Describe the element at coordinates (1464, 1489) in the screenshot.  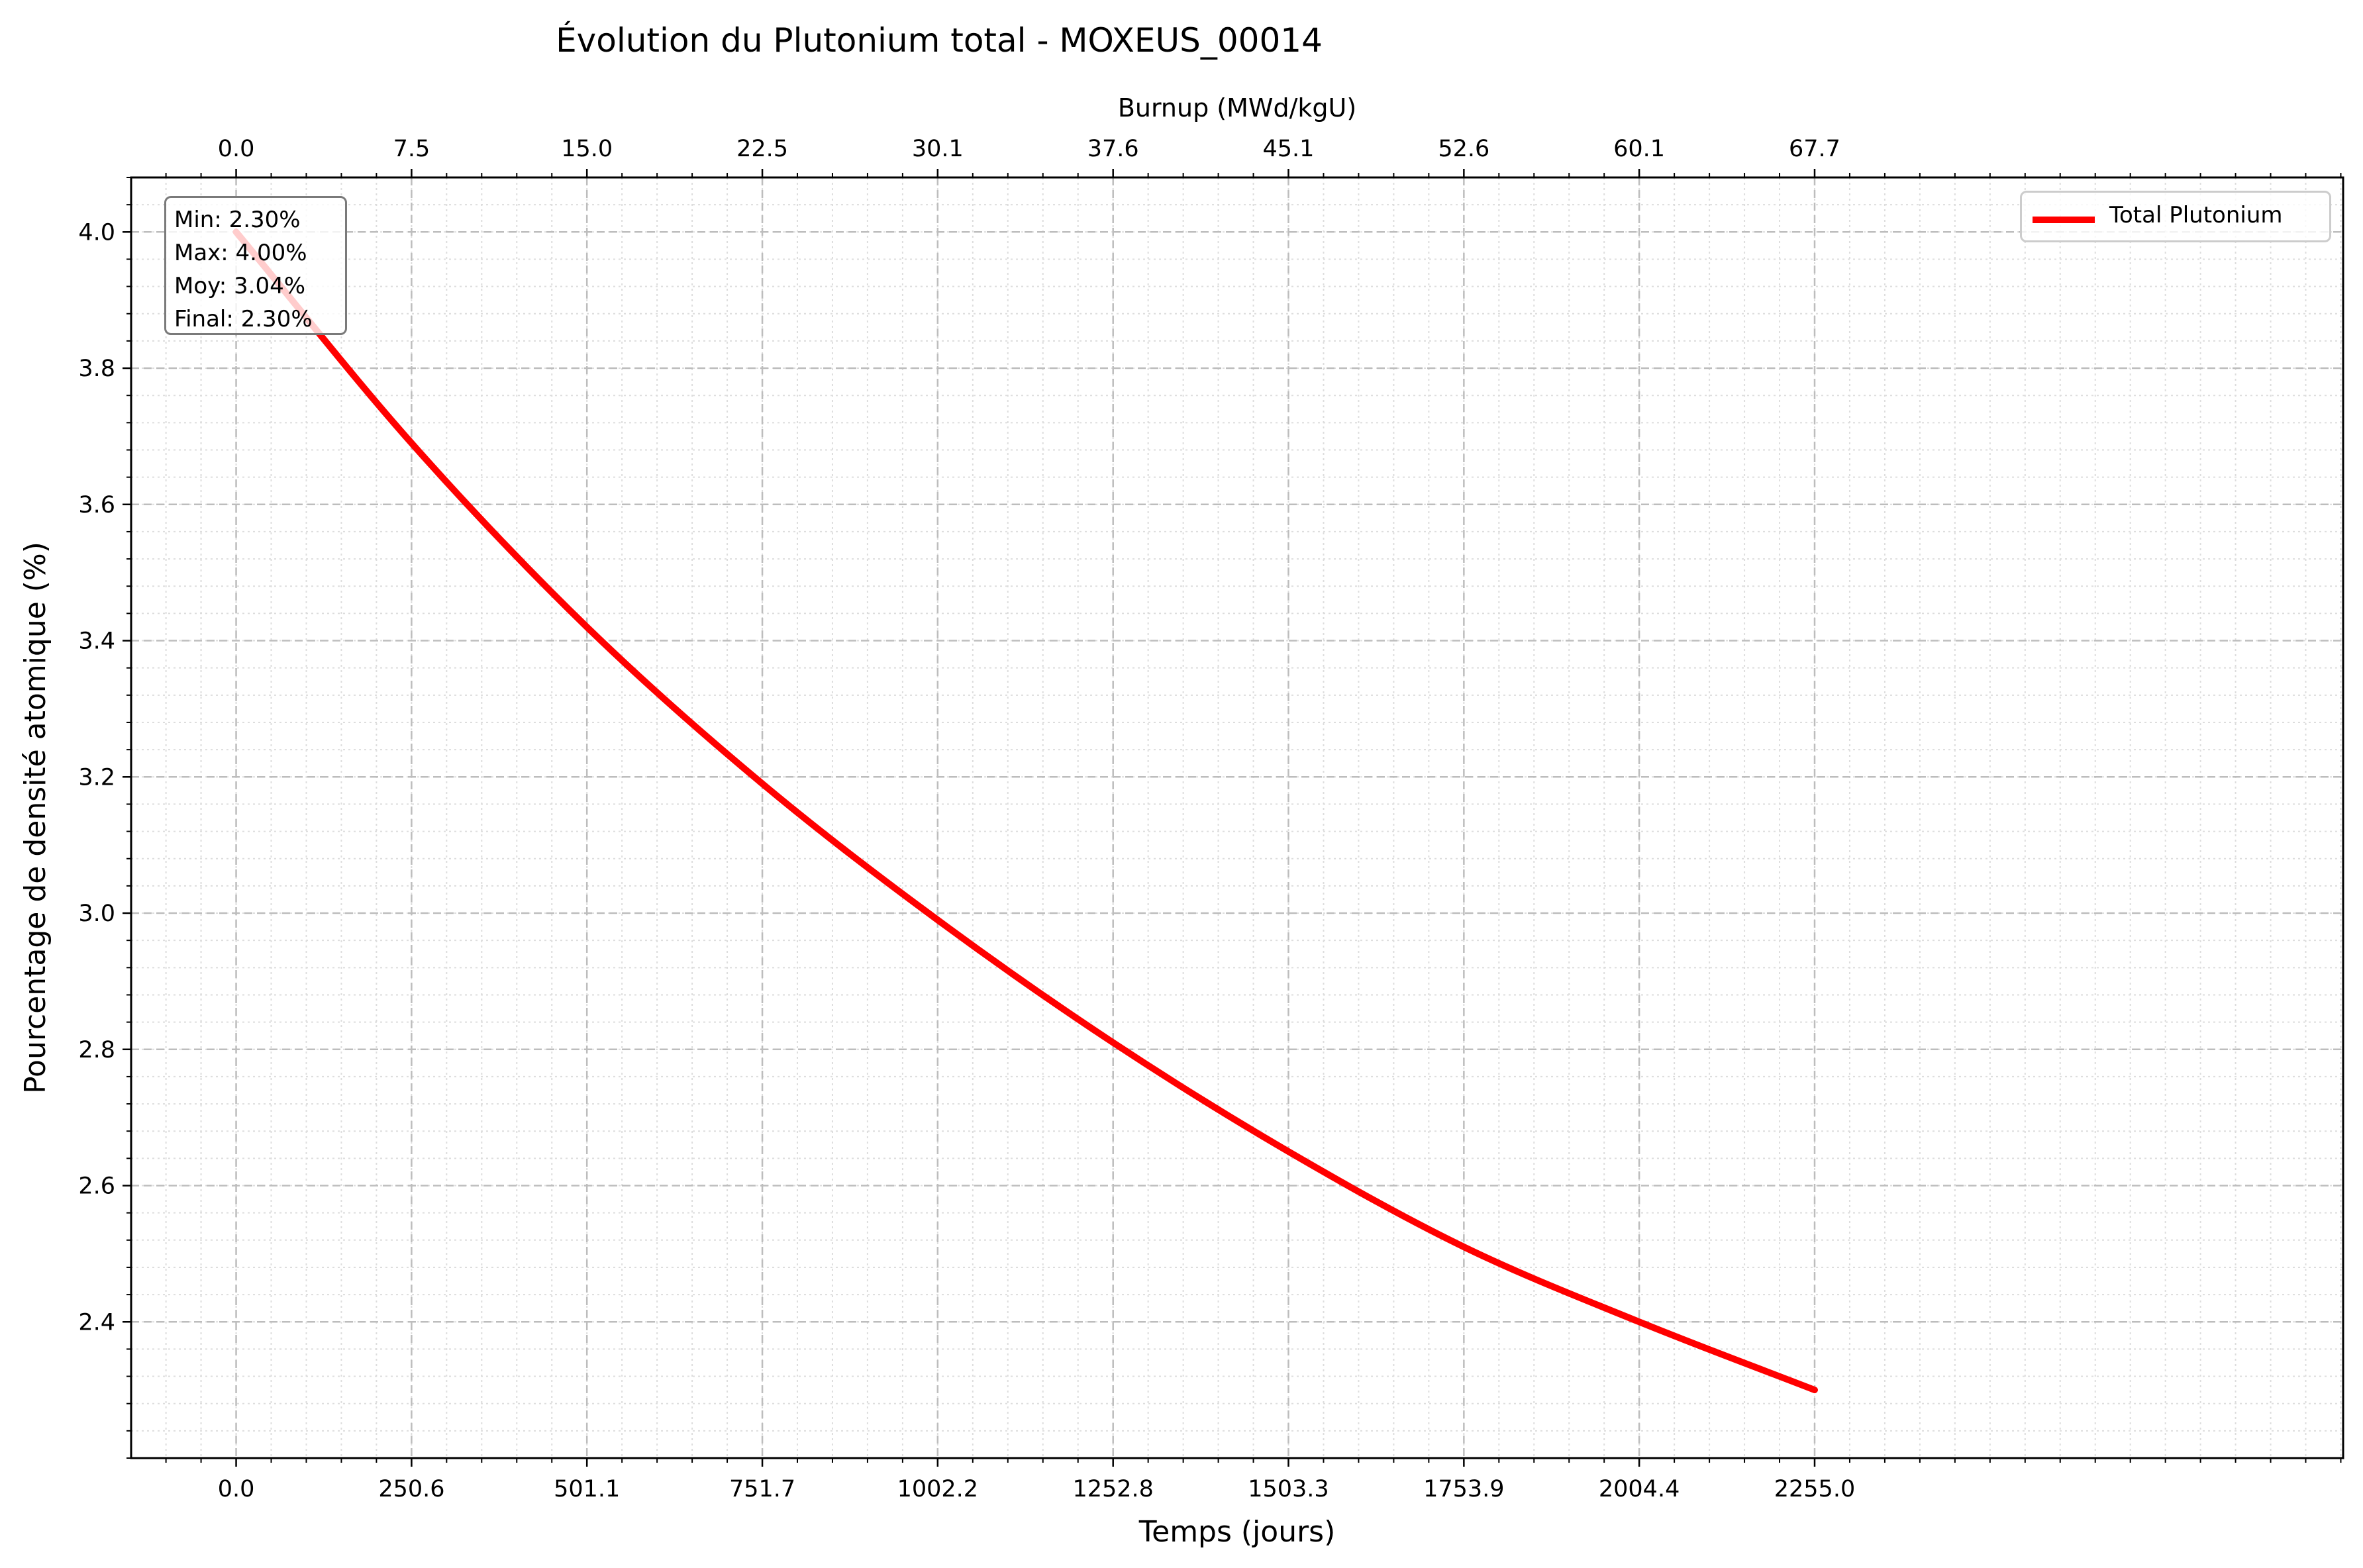
I see `x-tick-label: 1753.9` at that location.